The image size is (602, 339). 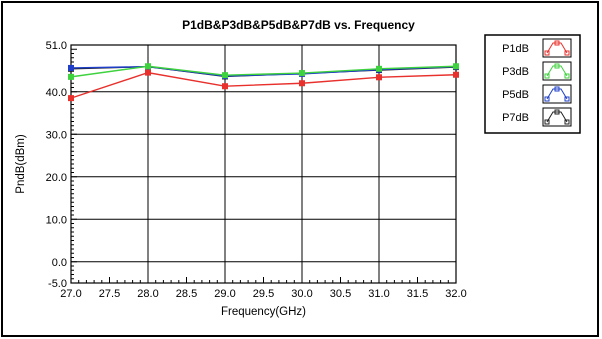 What do you see at coordinates (532, 84) in the screenshot?
I see `legend: P1dB P3dB P5dB P7dB` at bounding box center [532, 84].